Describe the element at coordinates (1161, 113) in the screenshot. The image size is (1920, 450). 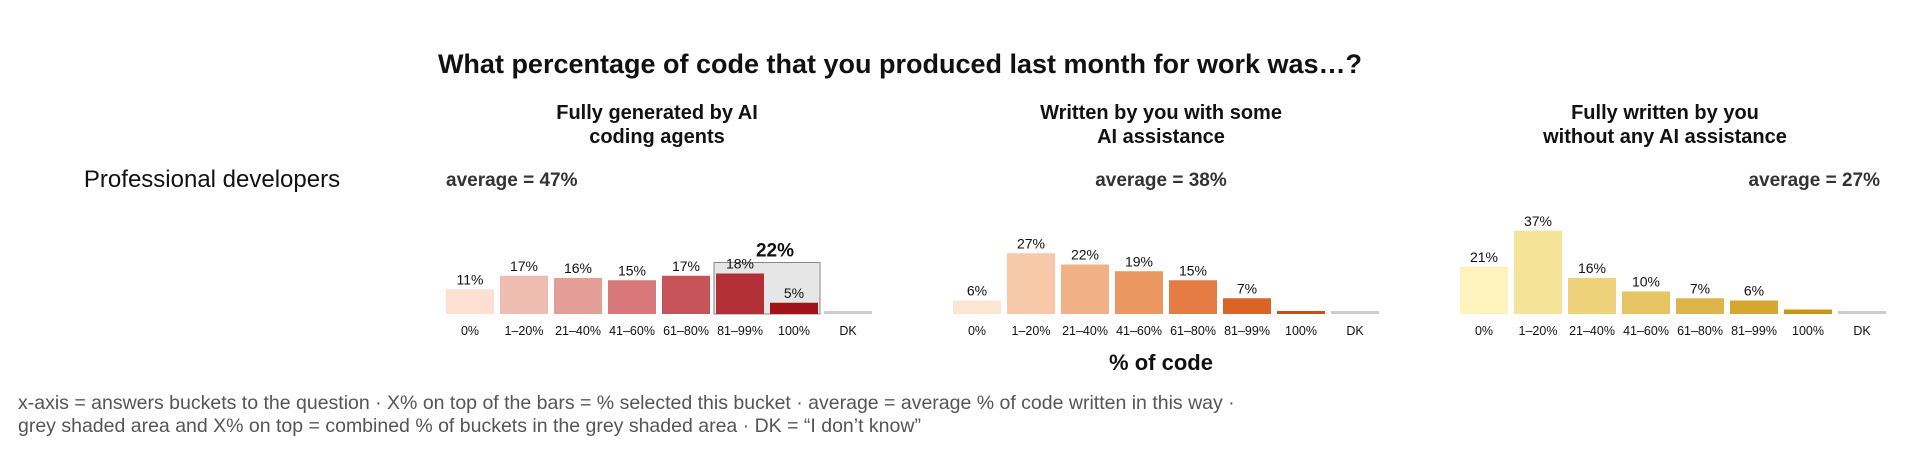
I see `panel-title: Written by you with some` at that location.